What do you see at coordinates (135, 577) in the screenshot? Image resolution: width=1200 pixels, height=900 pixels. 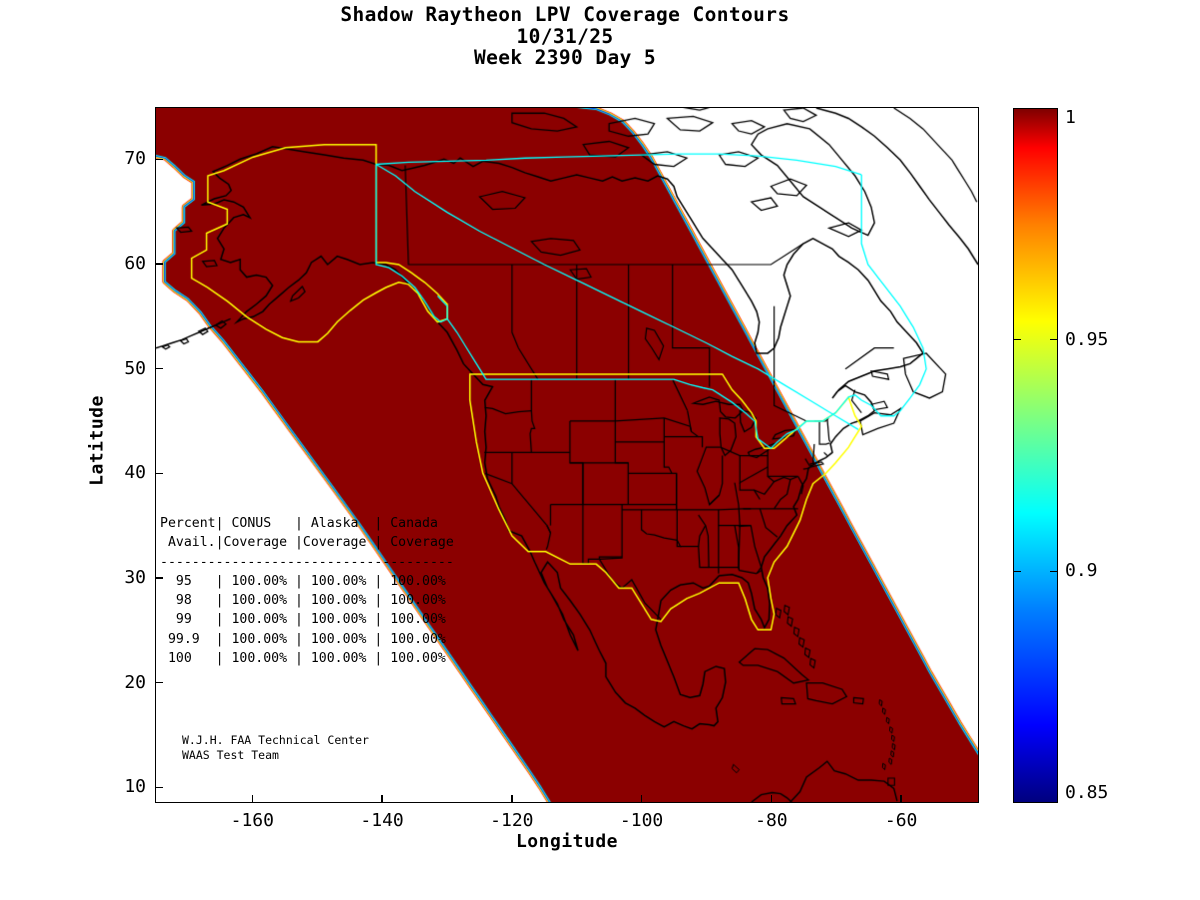 I see `y-tick-label: 30` at bounding box center [135, 577].